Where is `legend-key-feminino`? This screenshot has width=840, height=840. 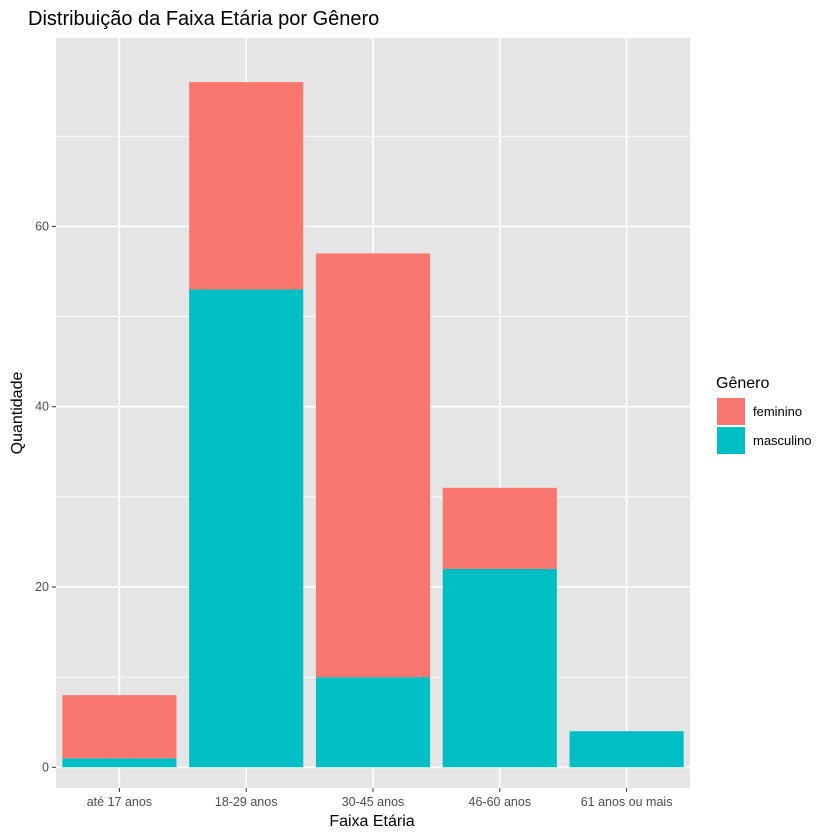 legend-key-feminino is located at coordinates (731, 411).